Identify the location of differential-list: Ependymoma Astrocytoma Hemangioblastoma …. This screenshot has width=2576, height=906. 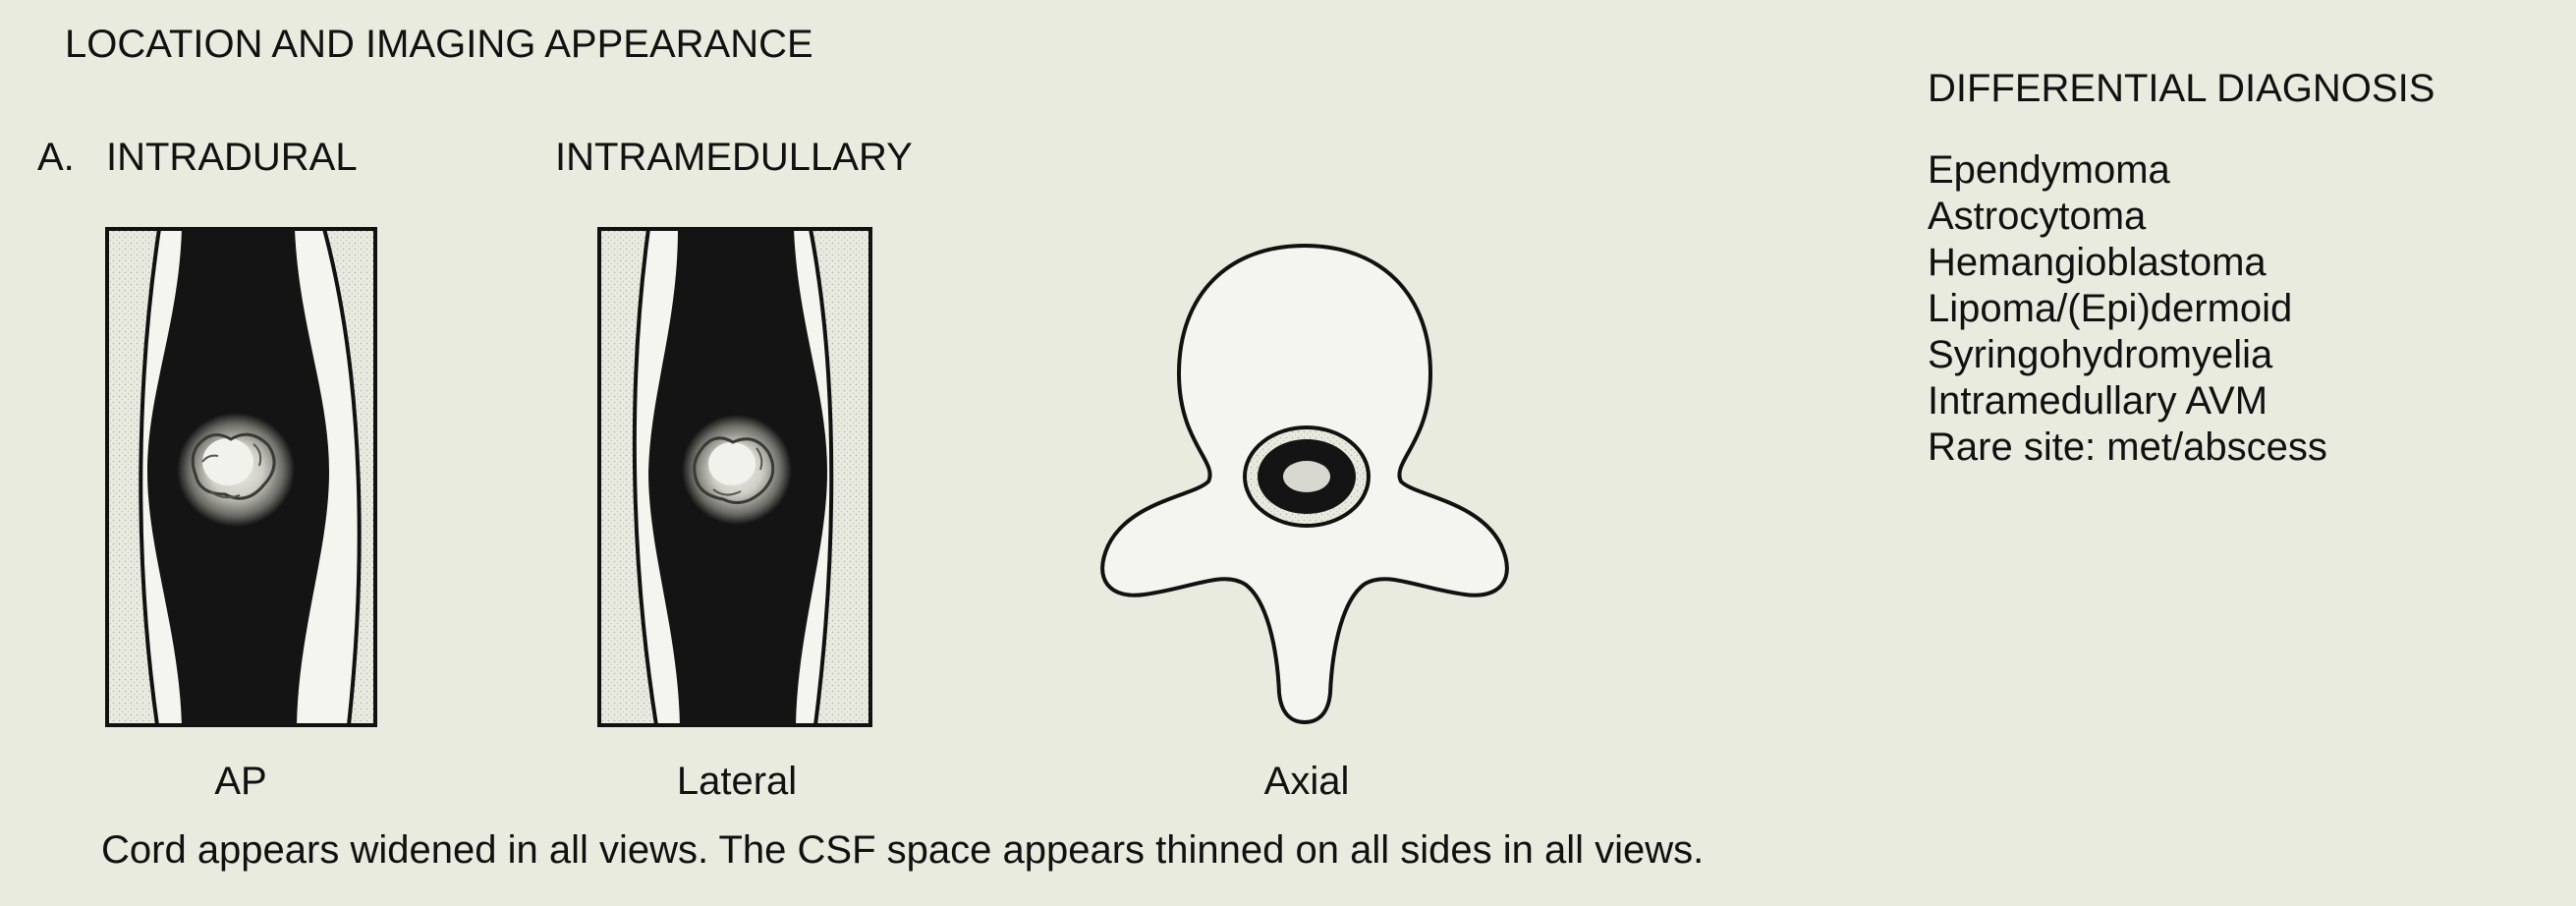
(2127, 309).